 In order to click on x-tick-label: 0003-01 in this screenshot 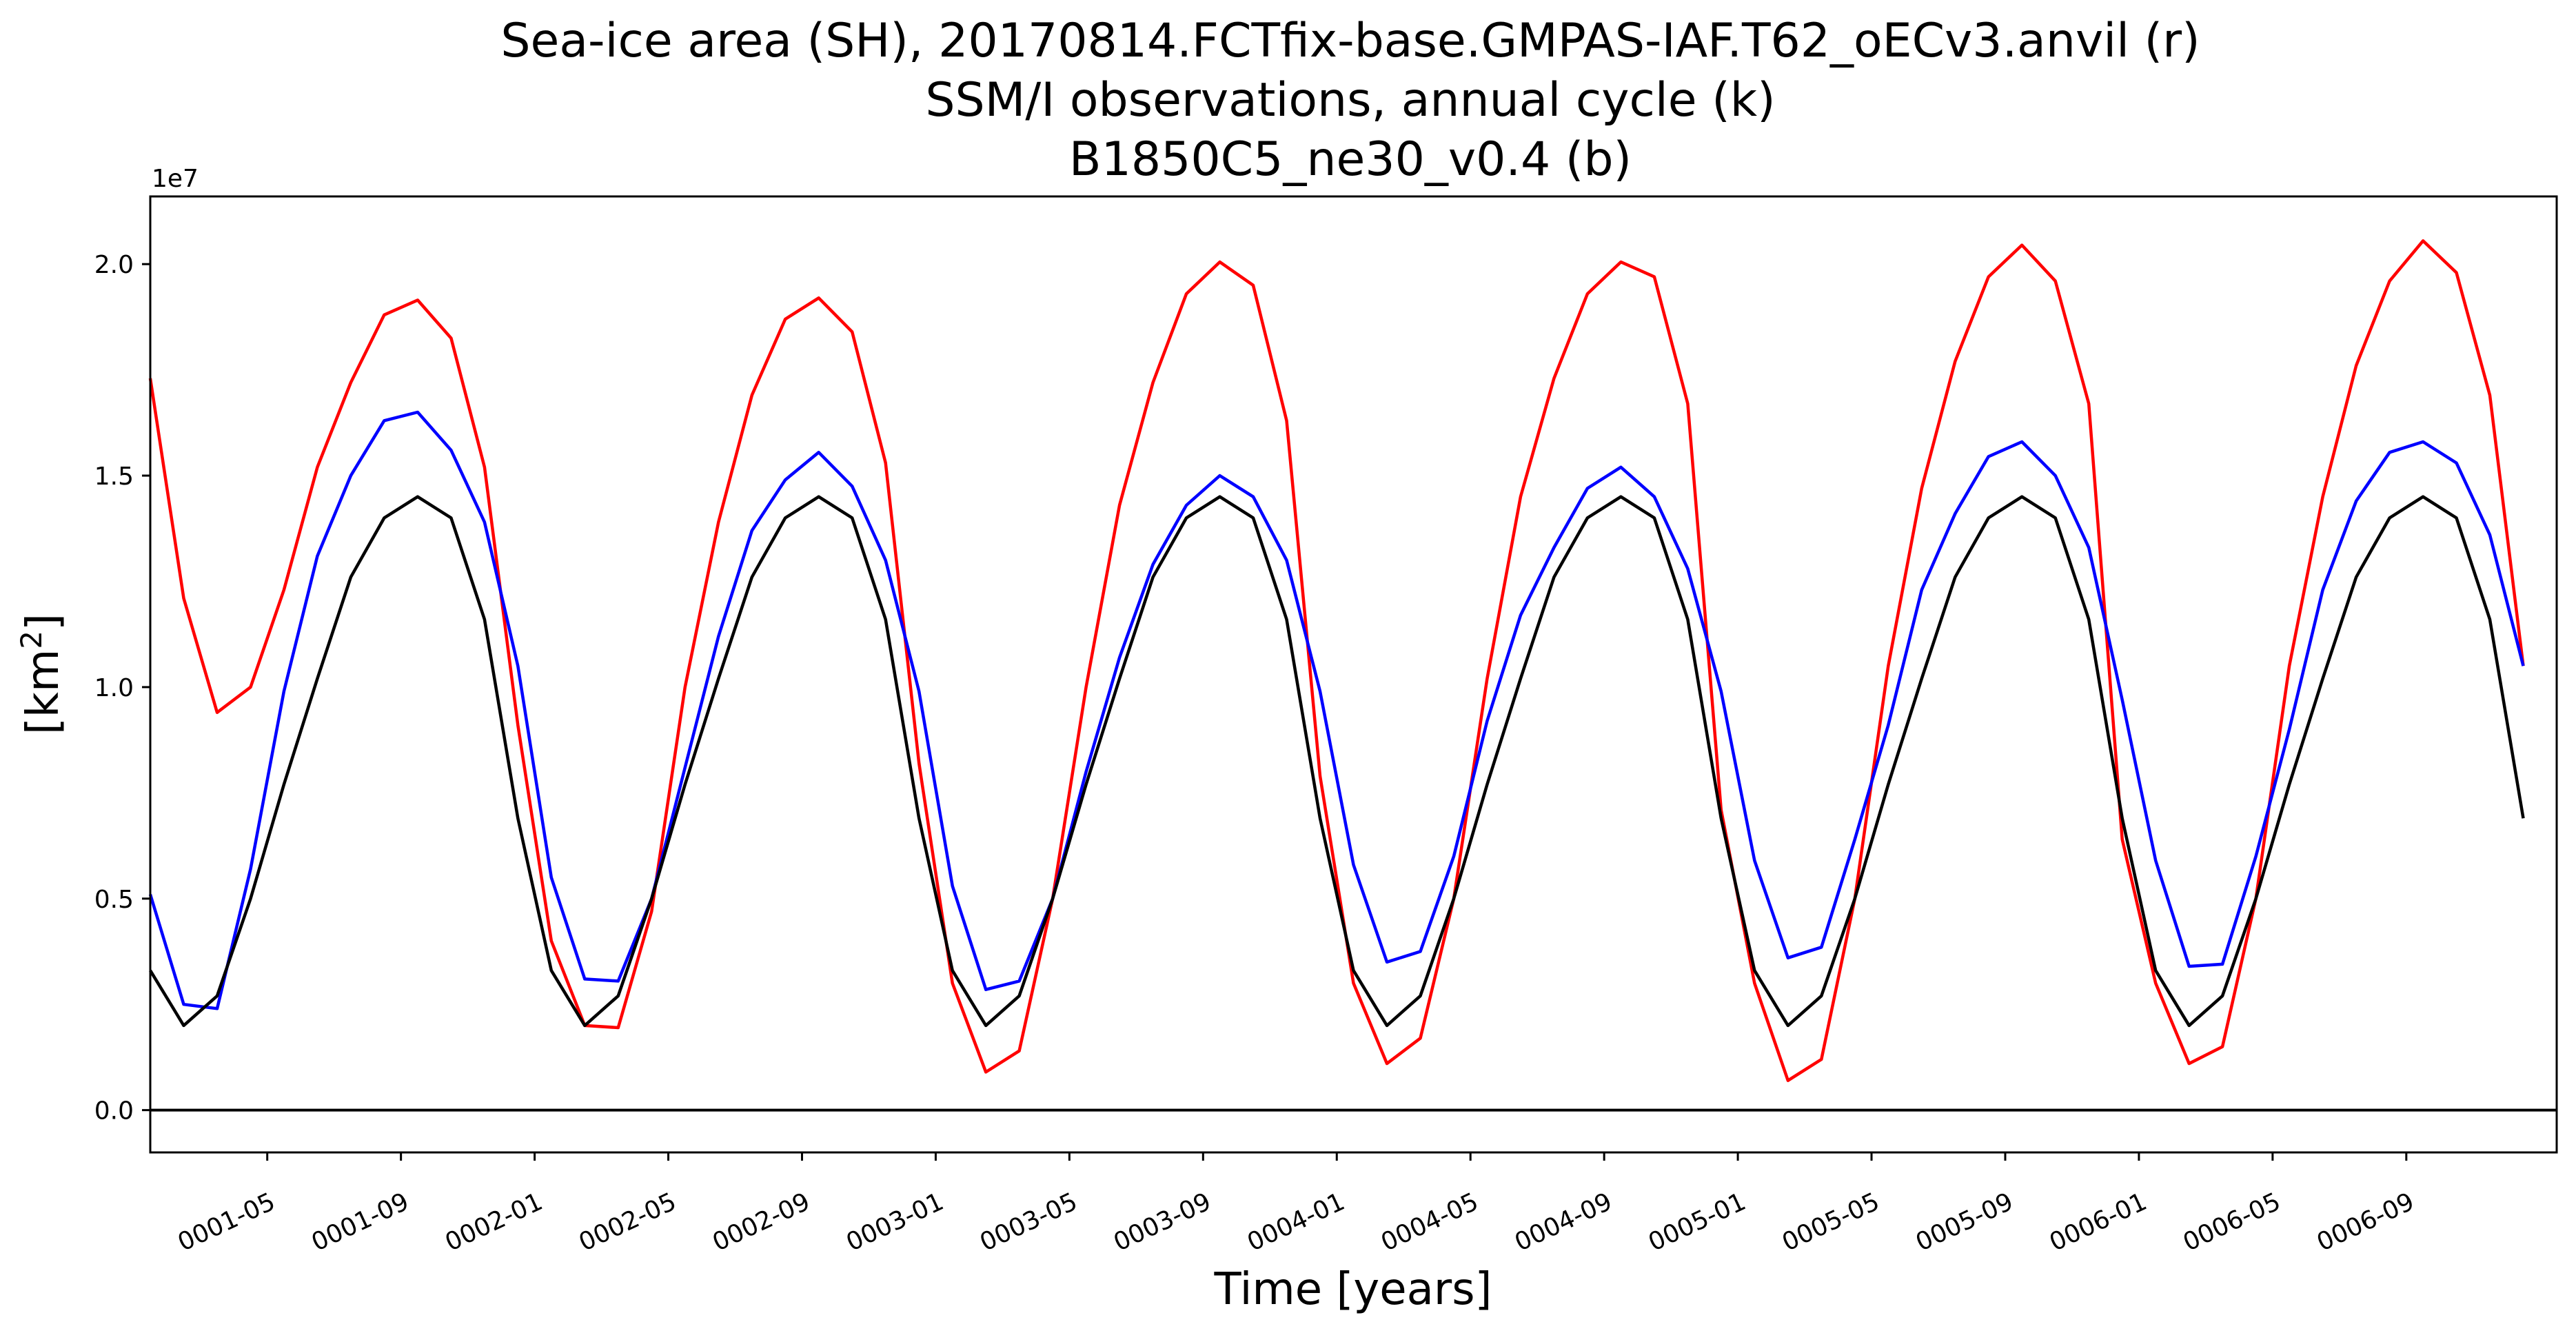, I will do `click(895, 1223)`.